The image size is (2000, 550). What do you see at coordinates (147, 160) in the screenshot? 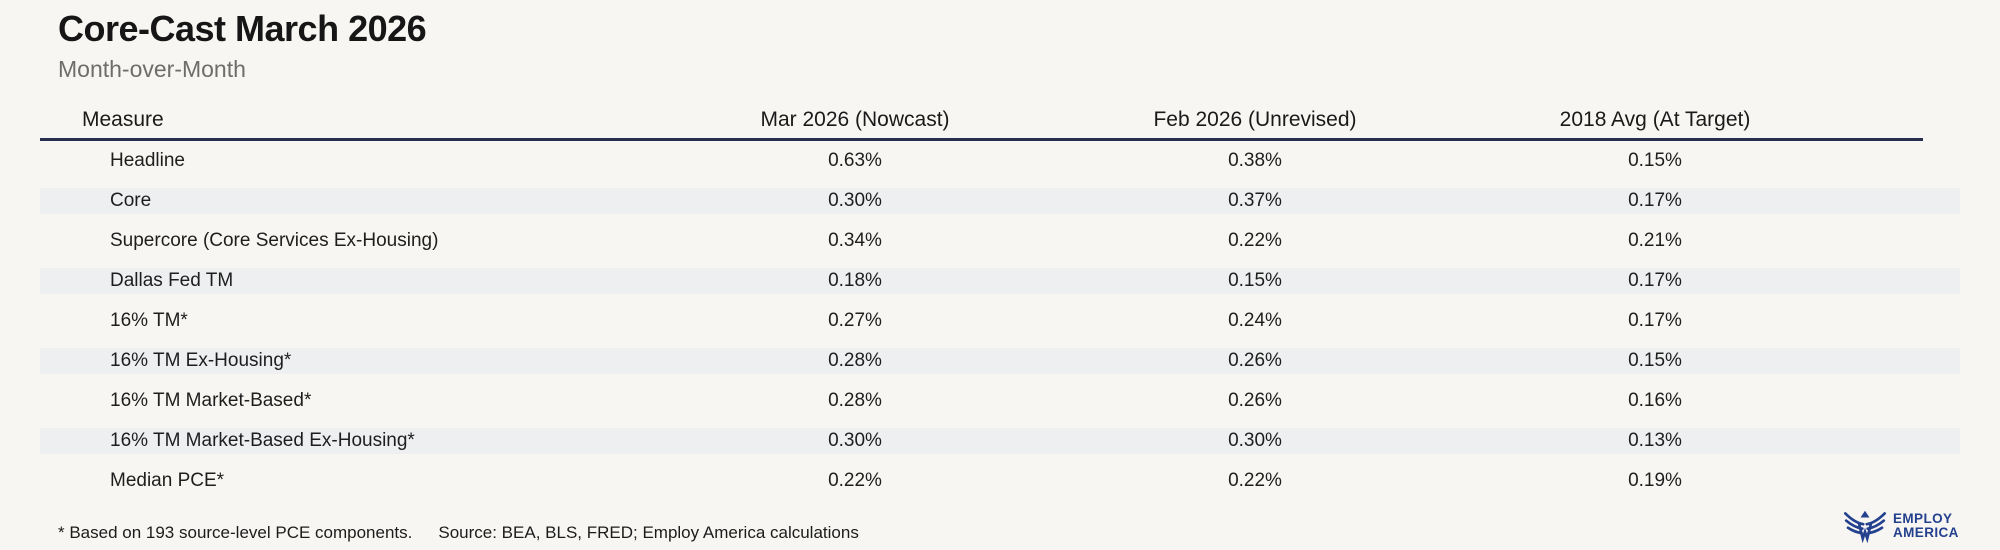
I see `measure-cell: Headline` at bounding box center [147, 160].